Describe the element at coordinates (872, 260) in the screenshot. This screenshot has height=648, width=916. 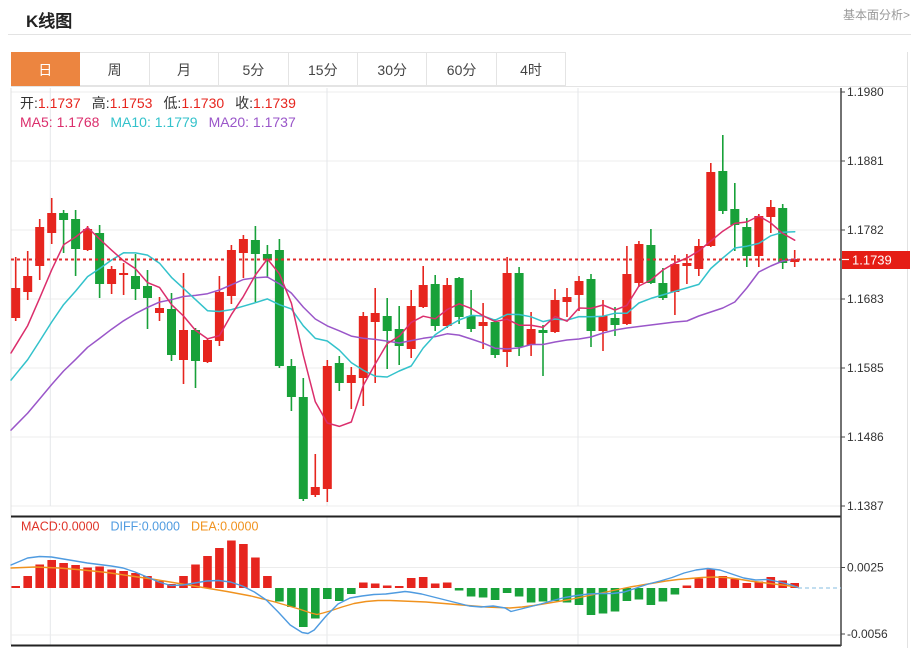
I see `svg-text: 1.1739` at that location.